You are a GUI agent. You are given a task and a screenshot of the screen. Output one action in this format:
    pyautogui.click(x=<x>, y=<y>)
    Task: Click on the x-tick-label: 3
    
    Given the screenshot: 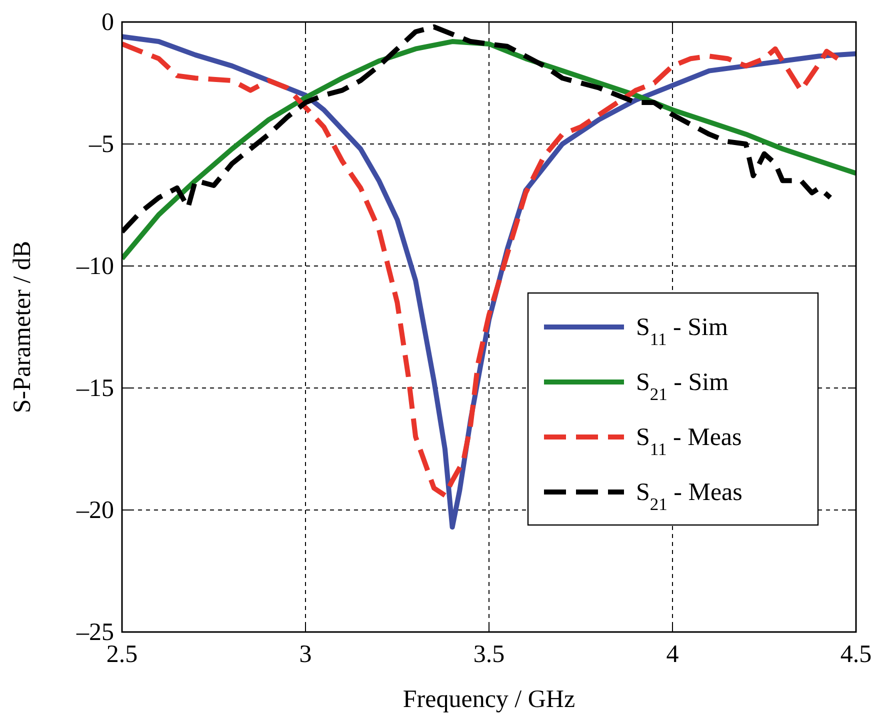 What is the action you would take?
    pyautogui.click(x=305, y=654)
    